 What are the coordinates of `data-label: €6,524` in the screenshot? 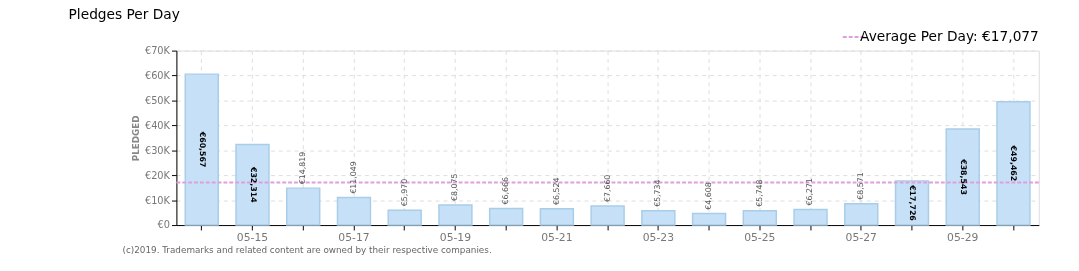 It's located at (556, 191).